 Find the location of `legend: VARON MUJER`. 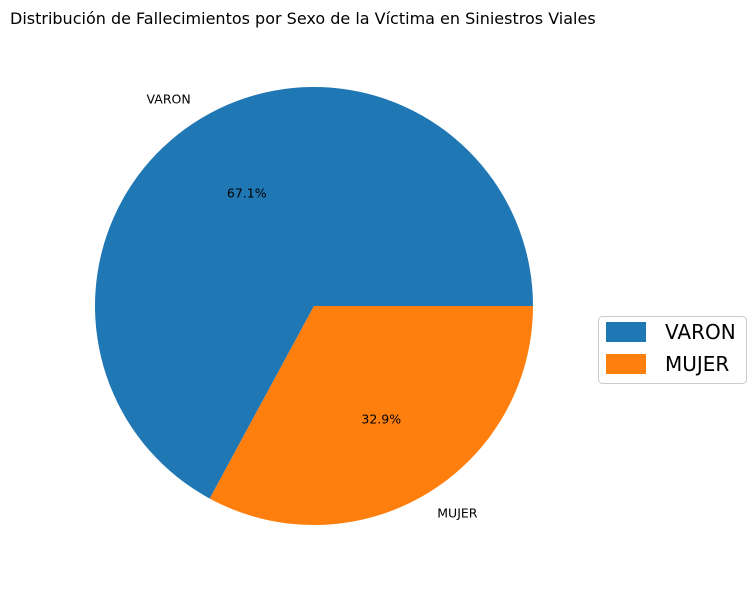

legend: VARON MUJER is located at coordinates (672, 350).